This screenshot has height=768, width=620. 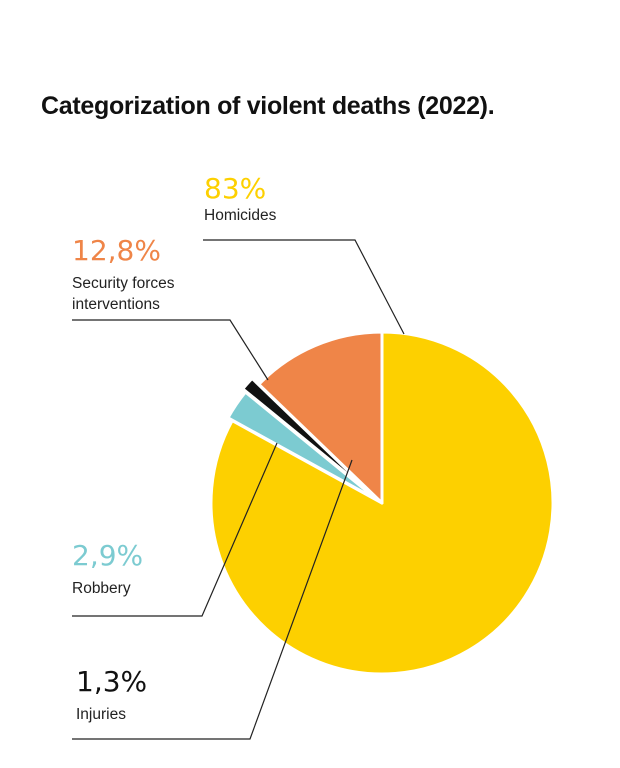 I want to click on slice-name-homicides: Homicides, so click(x=240, y=215).